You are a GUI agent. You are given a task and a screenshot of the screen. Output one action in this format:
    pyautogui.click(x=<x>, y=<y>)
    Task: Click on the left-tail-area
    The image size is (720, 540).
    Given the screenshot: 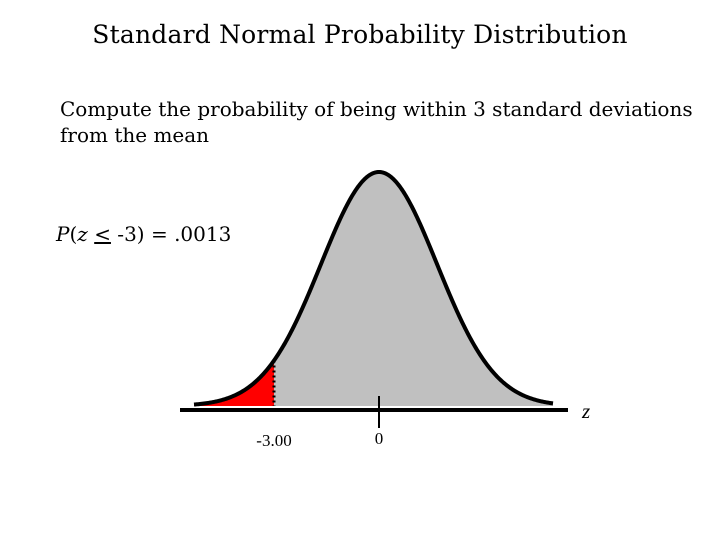 What is the action you would take?
    pyautogui.click(x=234, y=383)
    